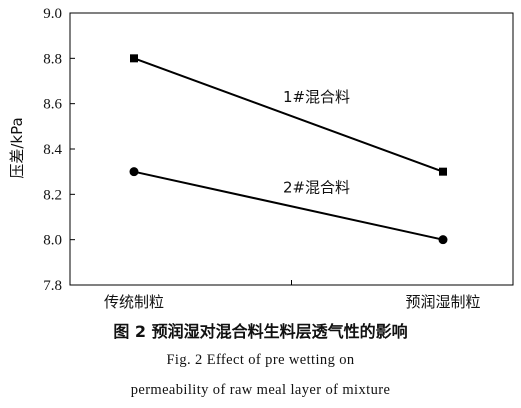  Describe the element at coordinates (260, 360) in the screenshot. I see `figure-caption-english-line1: Fig. 2 Effect of pre wetting on` at that location.